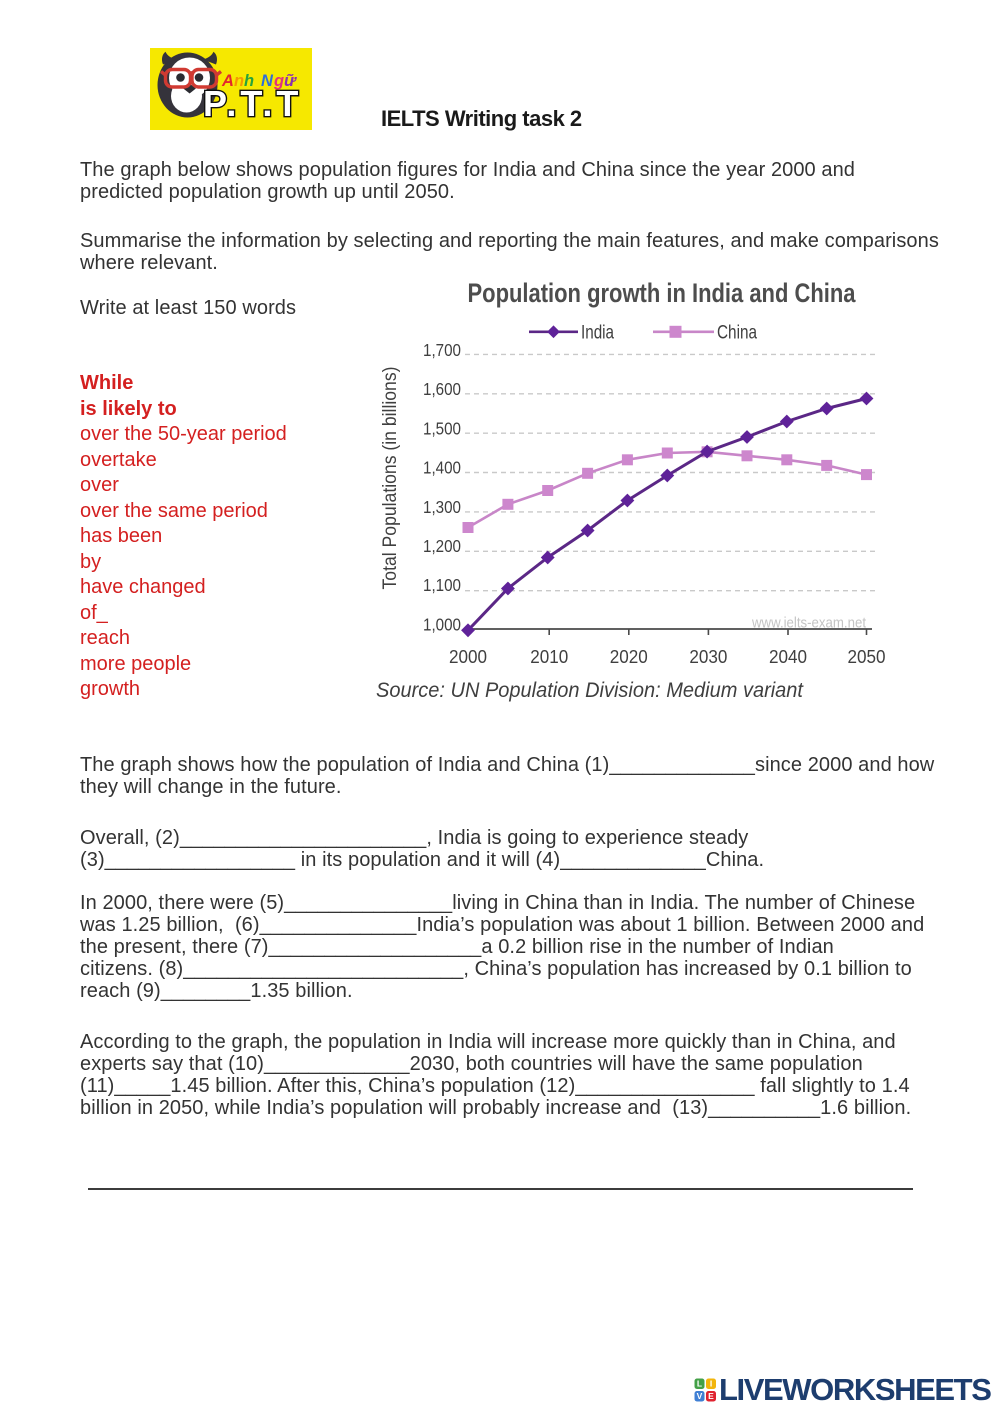  What do you see at coordinates (788, 656) in the screenshot?
I see `svg-text: 2040` at bounding box center [788, 656].